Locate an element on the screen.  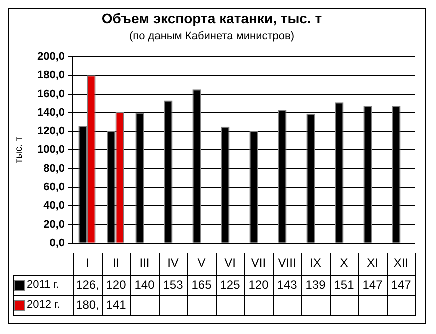
data-label: 180, is located at coordinates (87, 305).